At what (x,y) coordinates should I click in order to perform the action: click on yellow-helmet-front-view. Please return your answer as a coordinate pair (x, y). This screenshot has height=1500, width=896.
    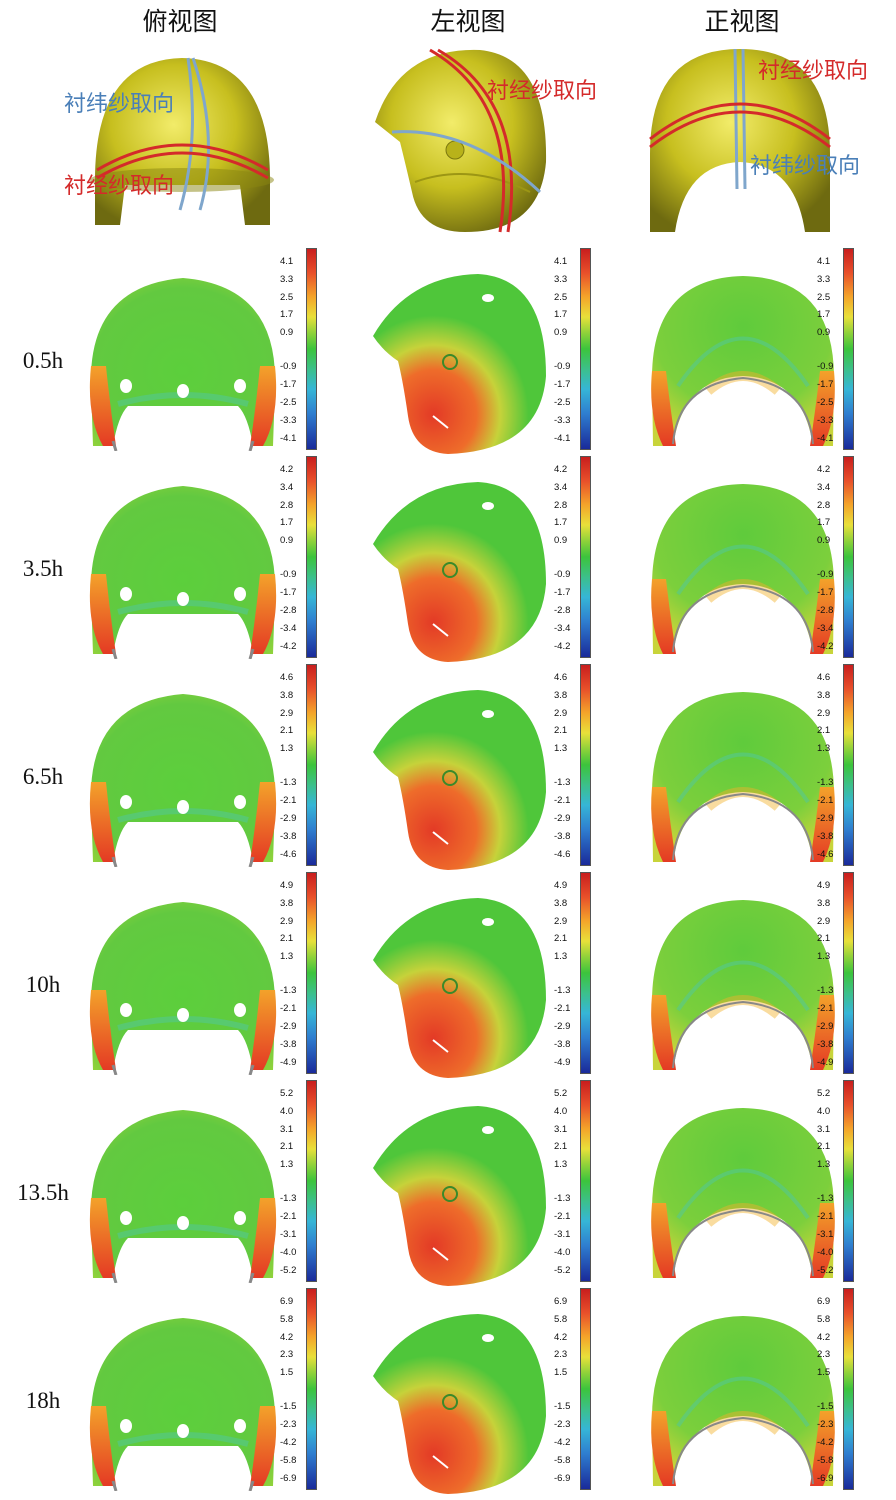
    Looking at the image, I should click on (740, 140).